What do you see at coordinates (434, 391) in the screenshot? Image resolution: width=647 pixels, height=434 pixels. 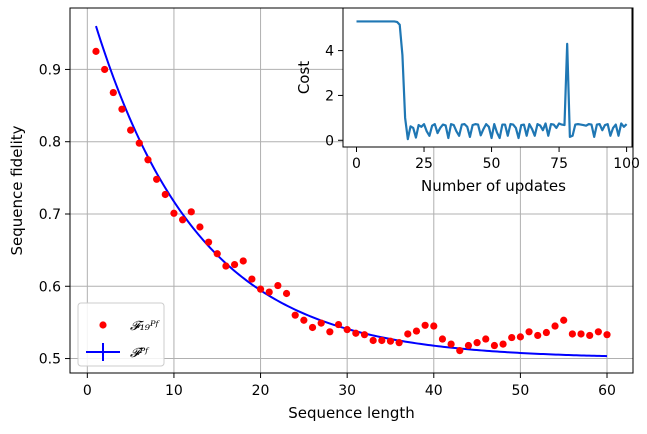 I see `x-tick-label: 40` at bounding box center [434, 391].